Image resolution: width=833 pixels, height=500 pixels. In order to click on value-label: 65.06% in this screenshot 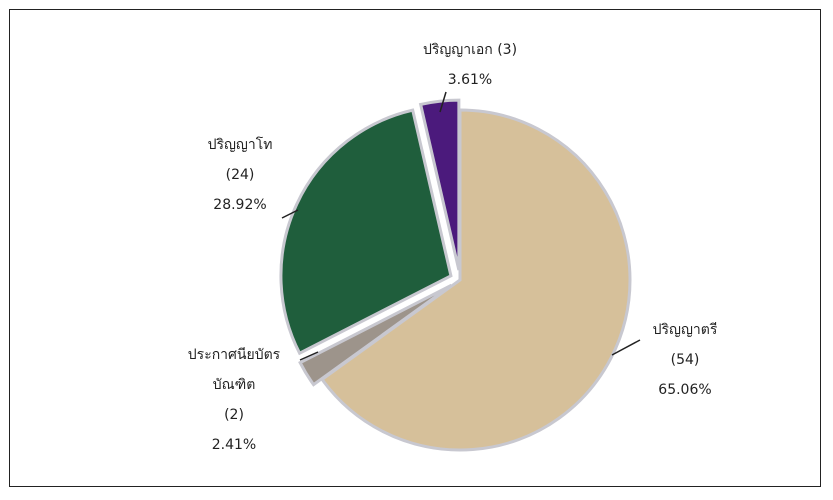, I will do `click(685, 390)`.